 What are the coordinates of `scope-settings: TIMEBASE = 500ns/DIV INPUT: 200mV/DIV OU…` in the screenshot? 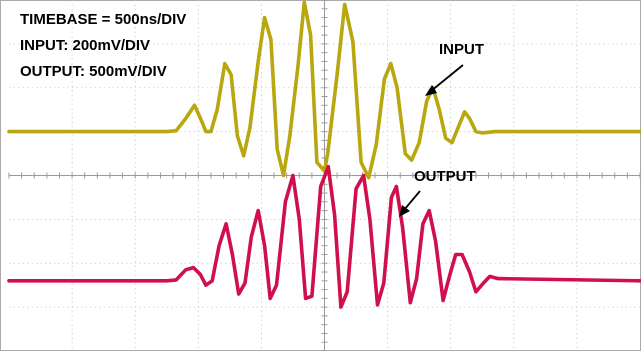 It's located at (103, 45).